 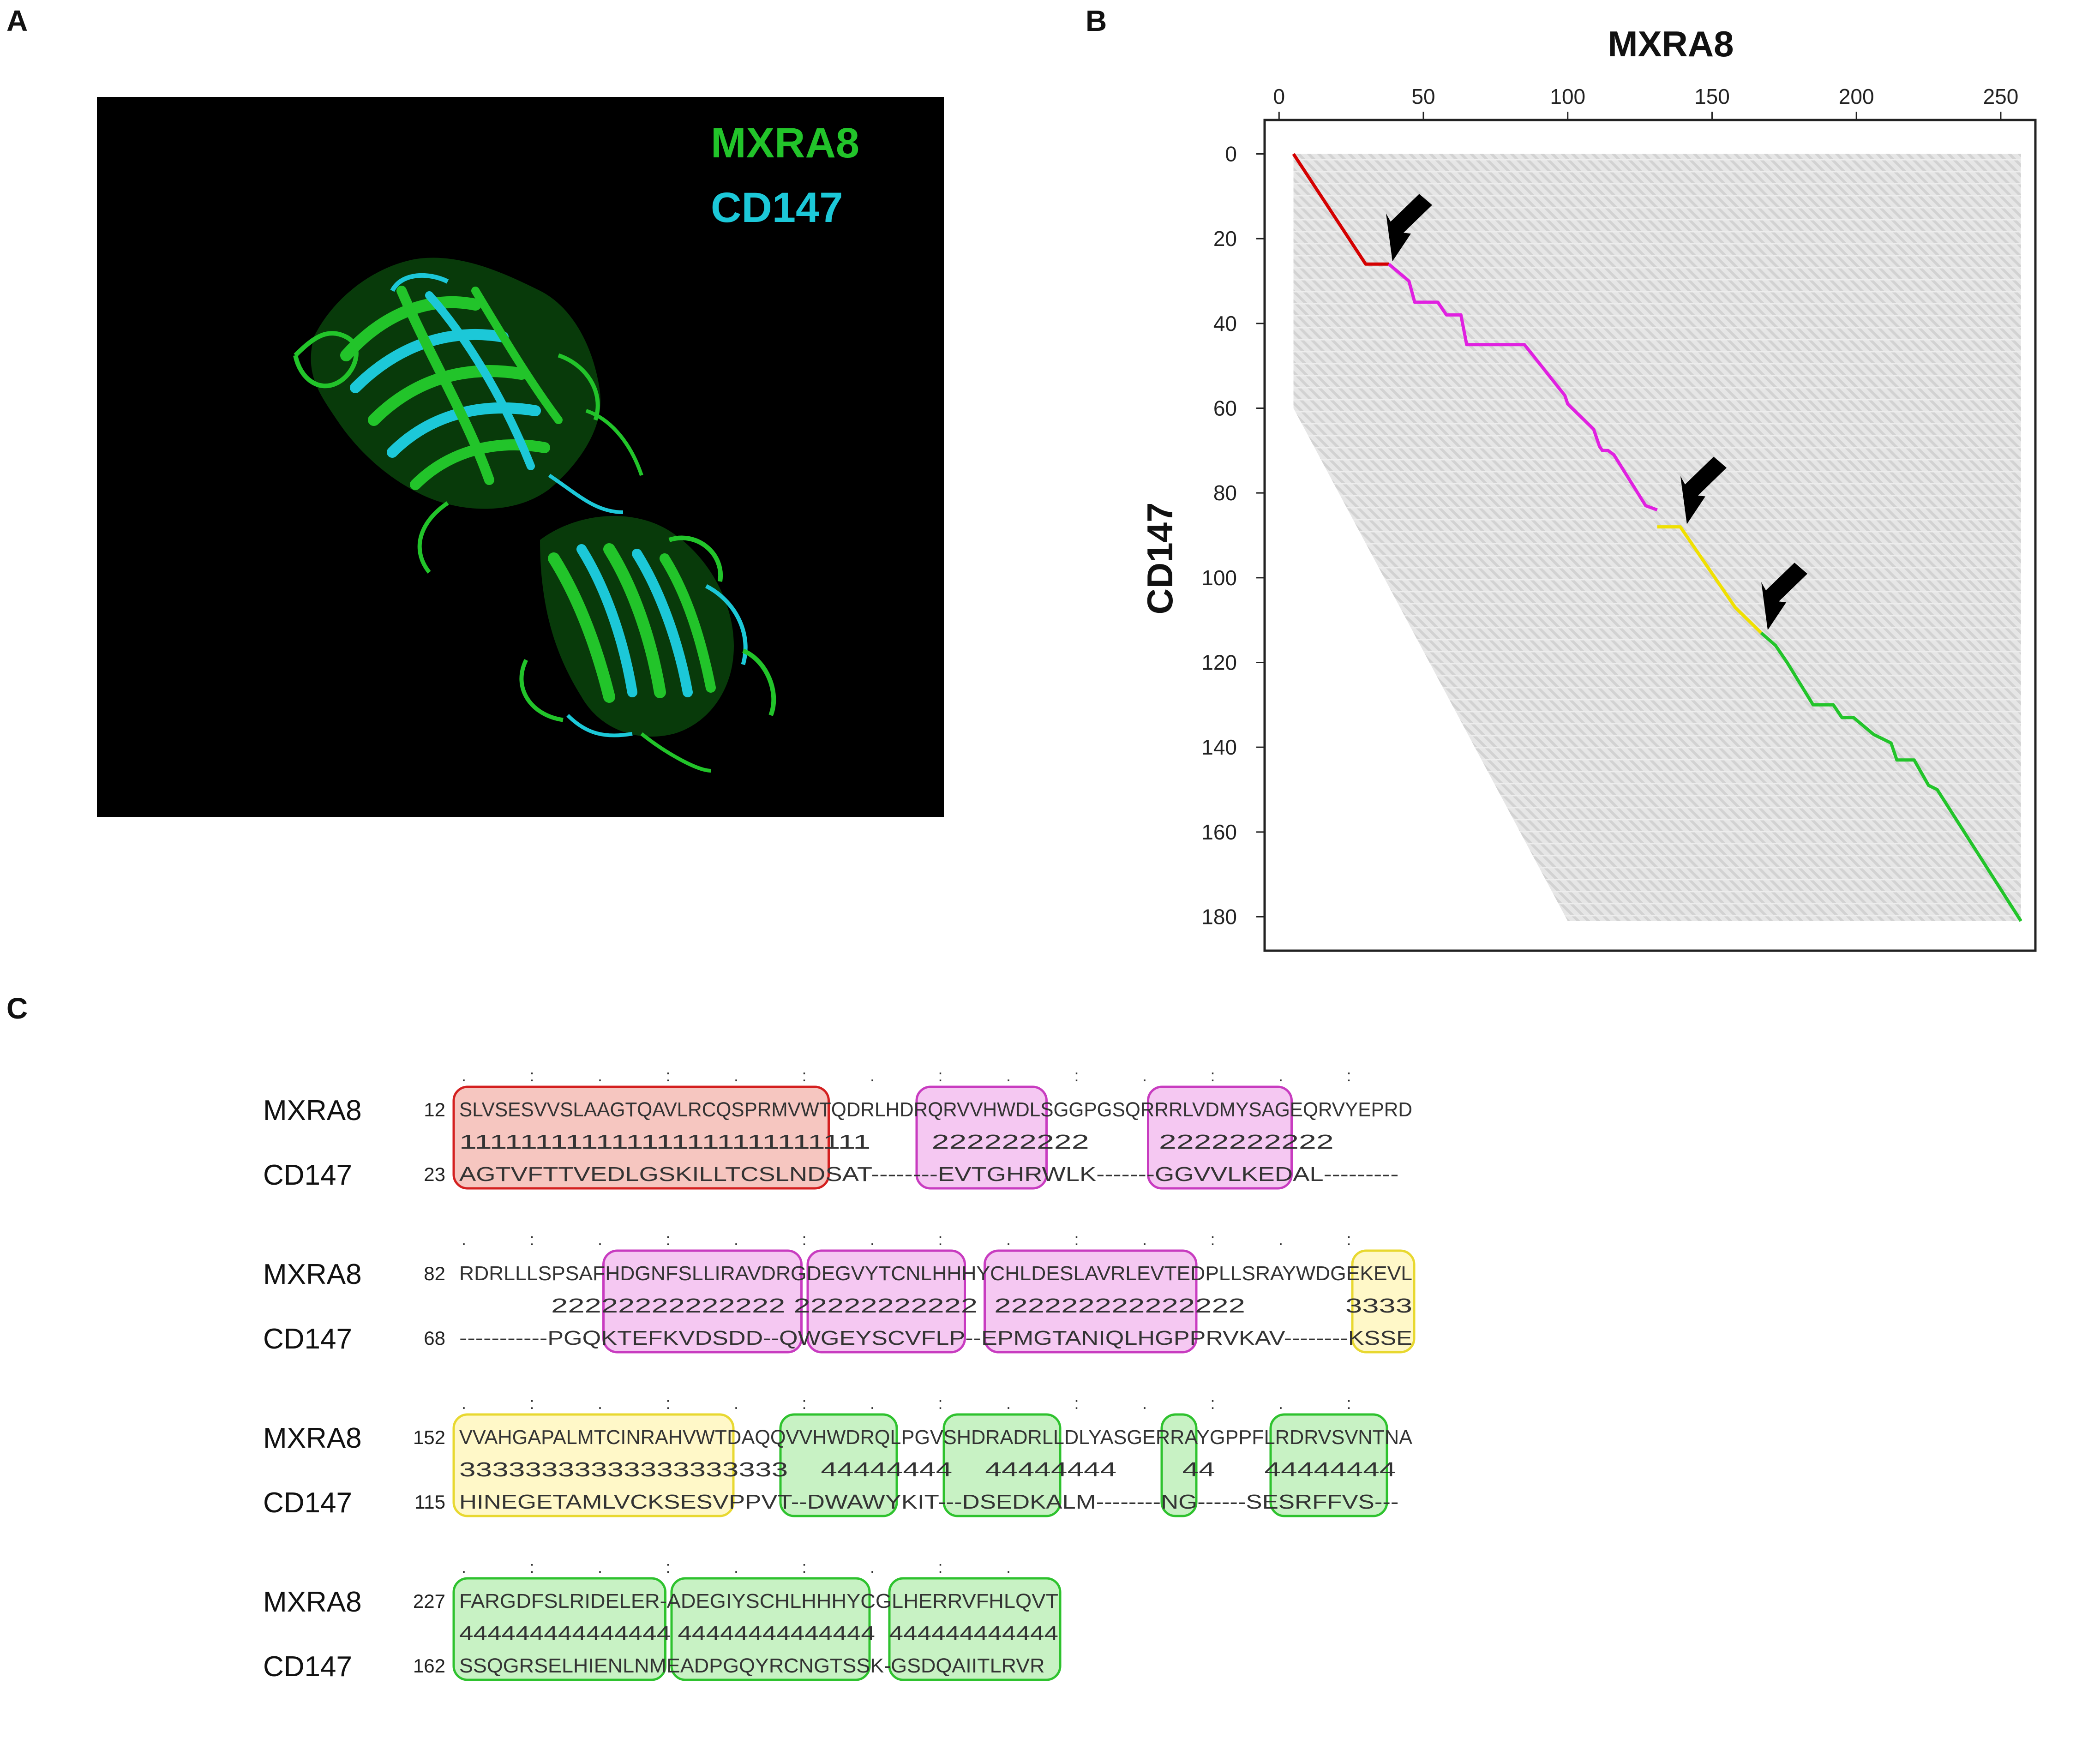 I want to click on top-start-position: 82, so click(x=434, y=1273).